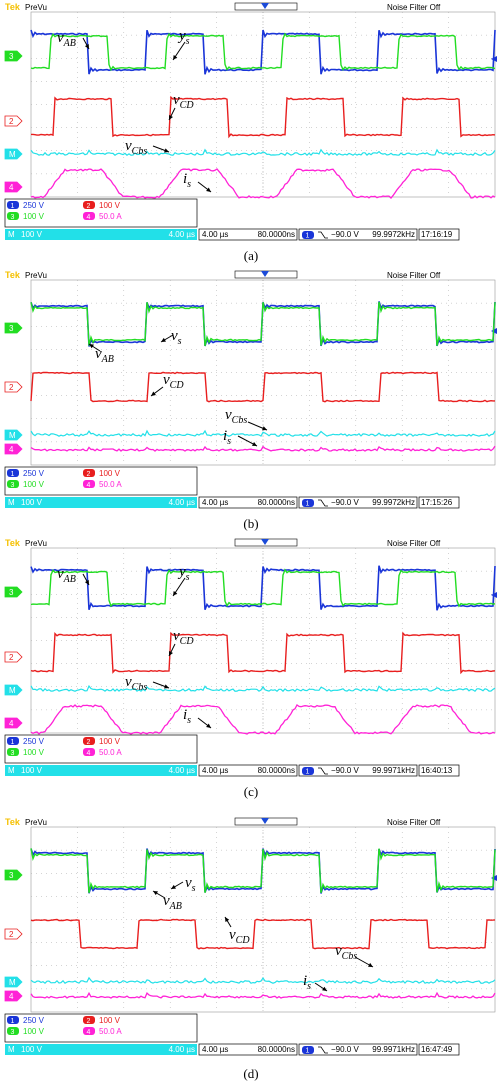 Image resolution: width=502 pixels, height=1090 pixels. What do you see at coordinates (251, 274) in the screenshot?
I see `status-bar` at bounding box center [251, 274].